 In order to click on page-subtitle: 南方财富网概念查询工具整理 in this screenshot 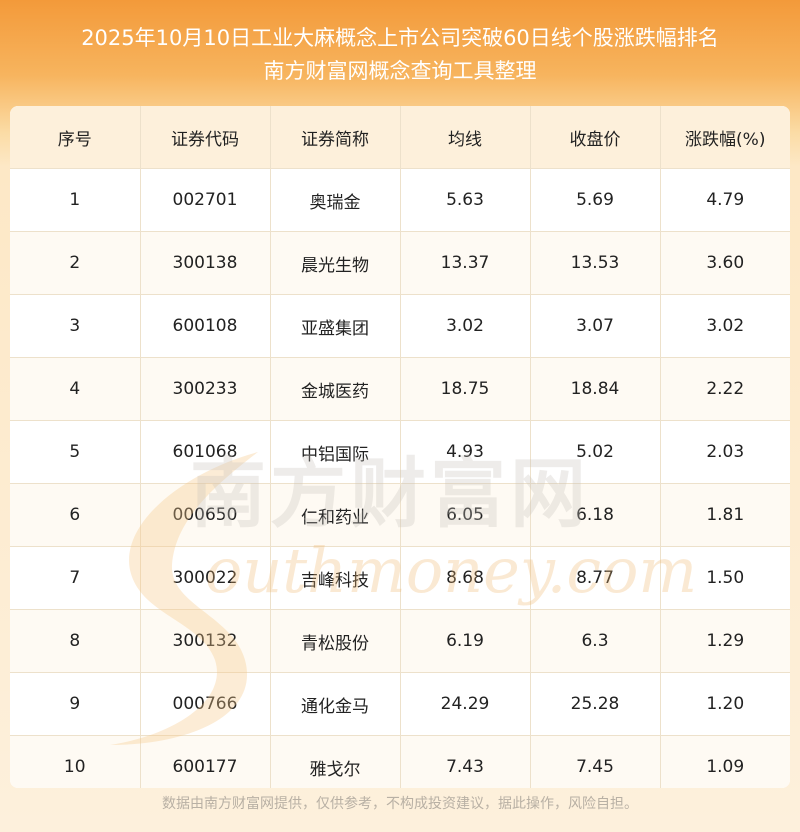, I will do `click(400, 71)`.